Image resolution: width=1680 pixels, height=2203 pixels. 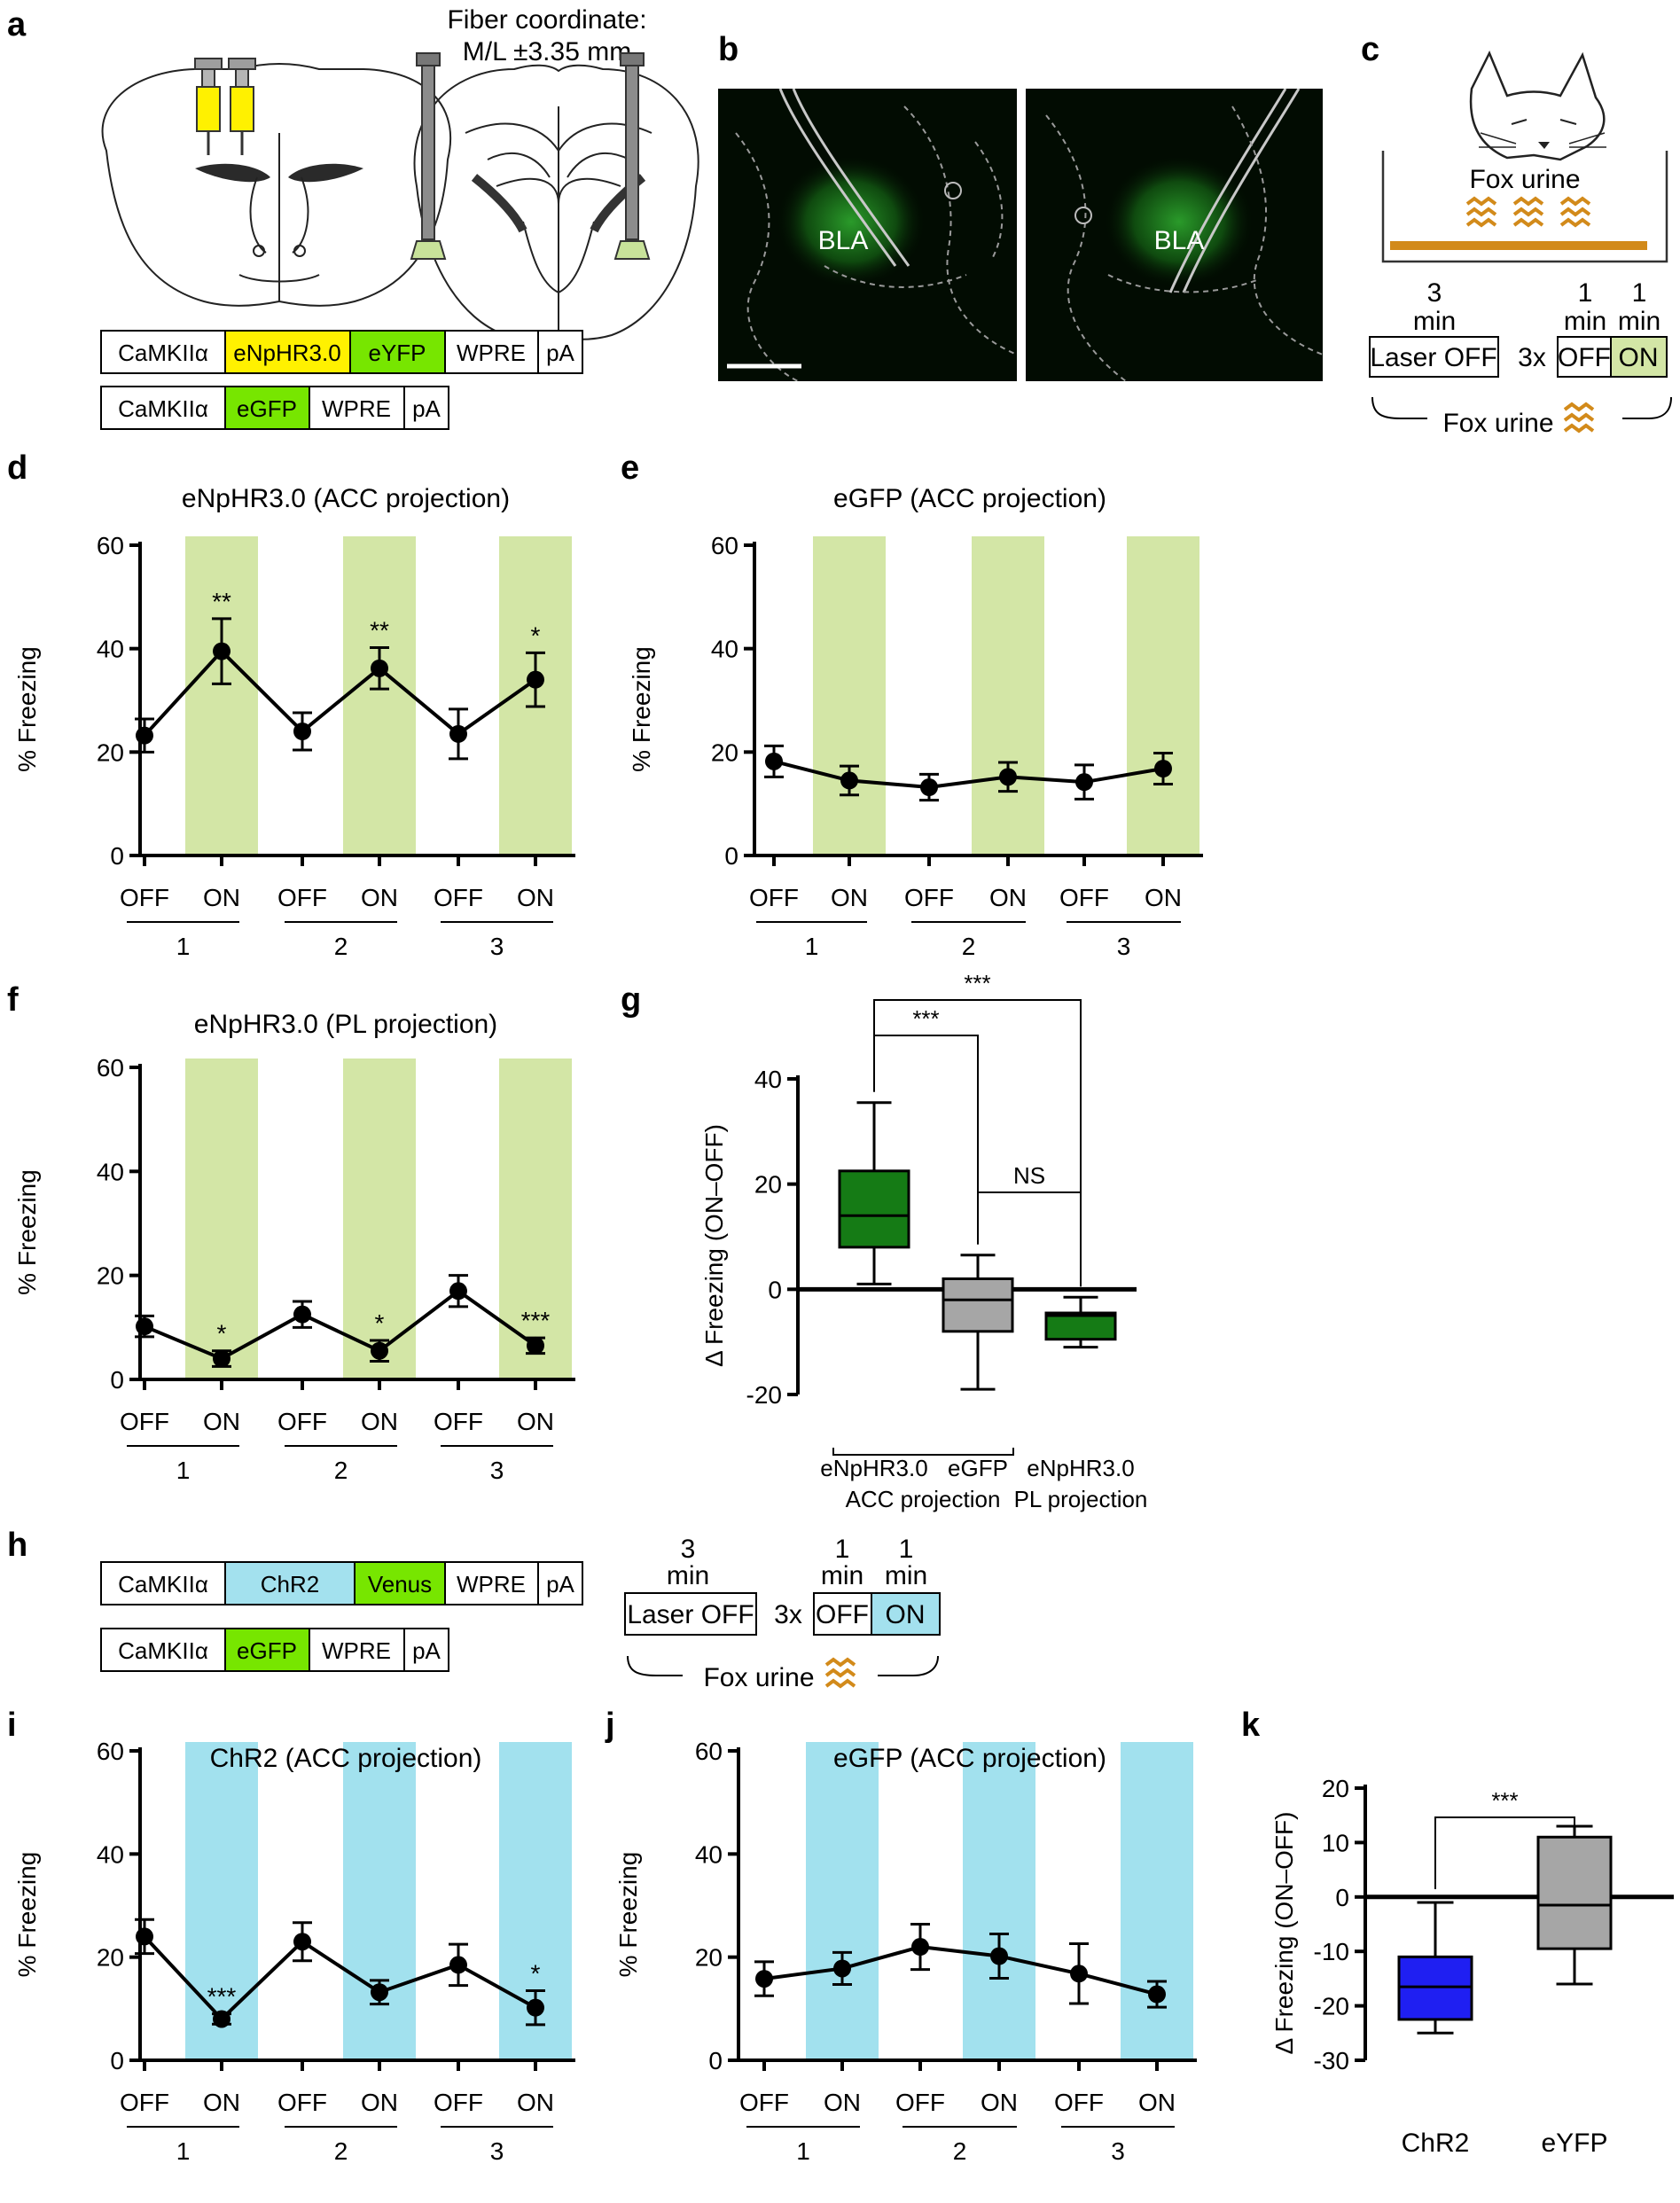 I want to click on panel-label-f: f, so click(x=13, y=1000).